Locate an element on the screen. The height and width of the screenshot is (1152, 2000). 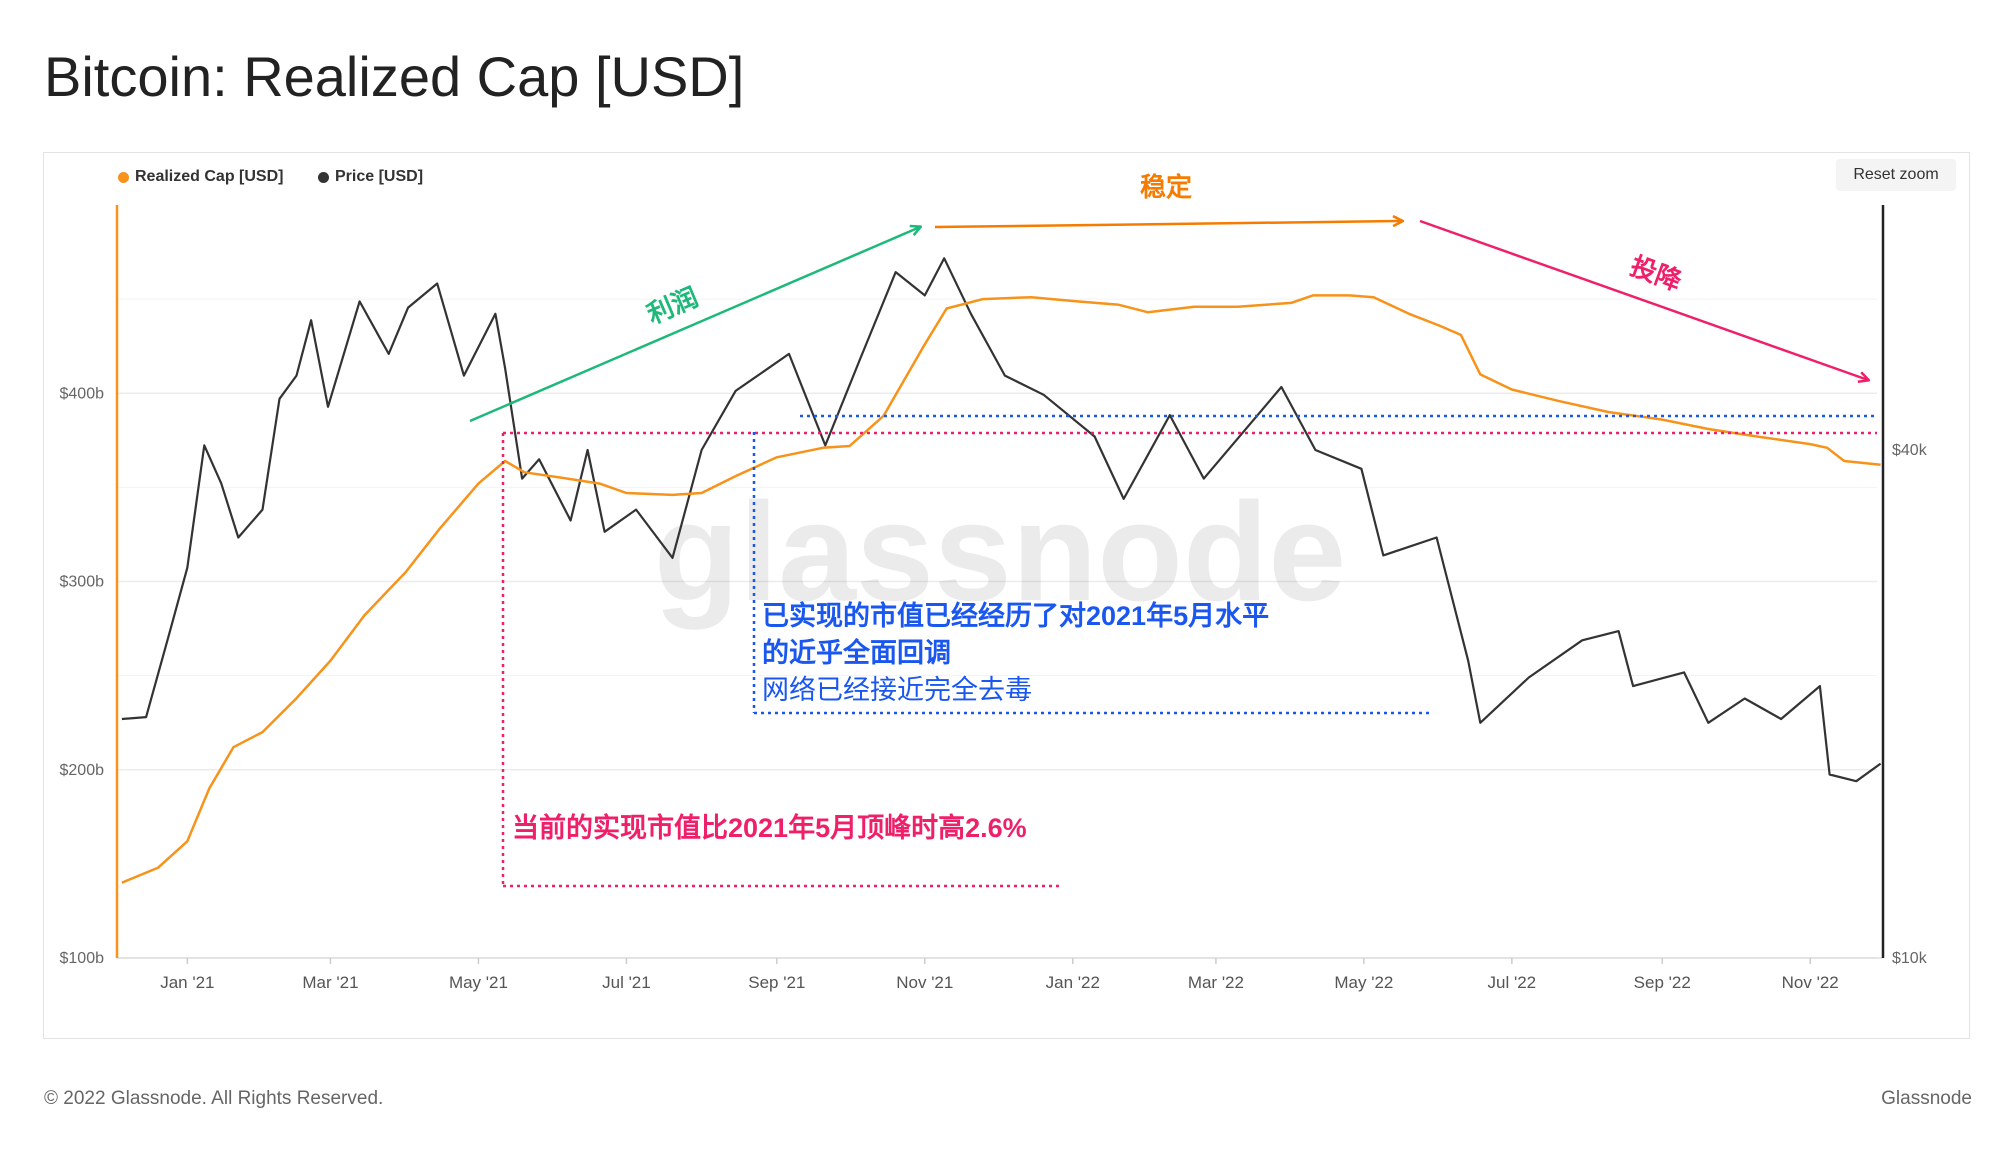
price-legend-dot is located at coordinates (323, 177).